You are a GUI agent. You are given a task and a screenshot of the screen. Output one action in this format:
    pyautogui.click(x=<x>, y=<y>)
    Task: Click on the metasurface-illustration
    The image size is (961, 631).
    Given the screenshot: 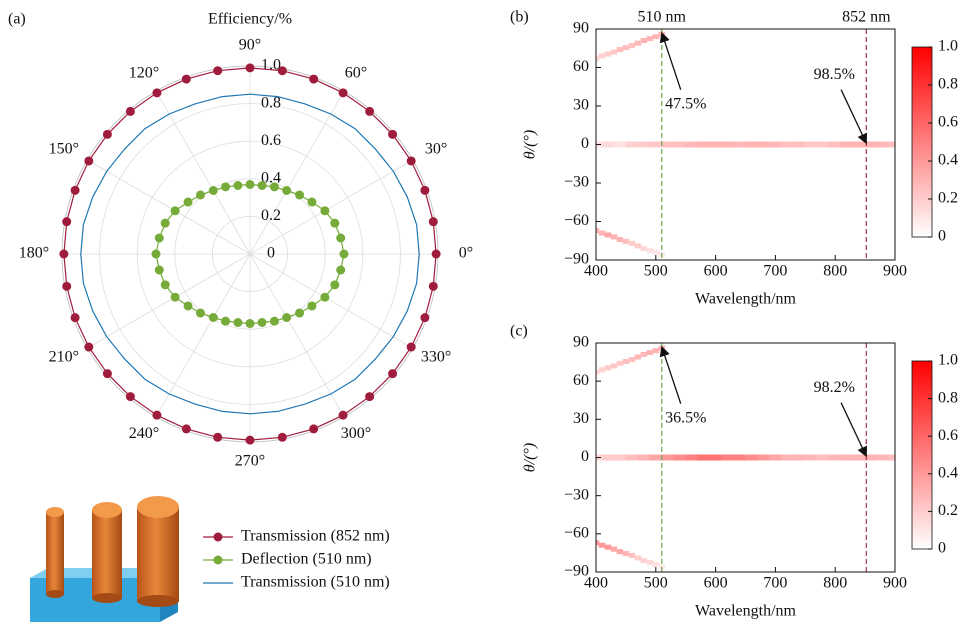 What is the action you would take?
    pyautogui.click(x=104, y=559)
    